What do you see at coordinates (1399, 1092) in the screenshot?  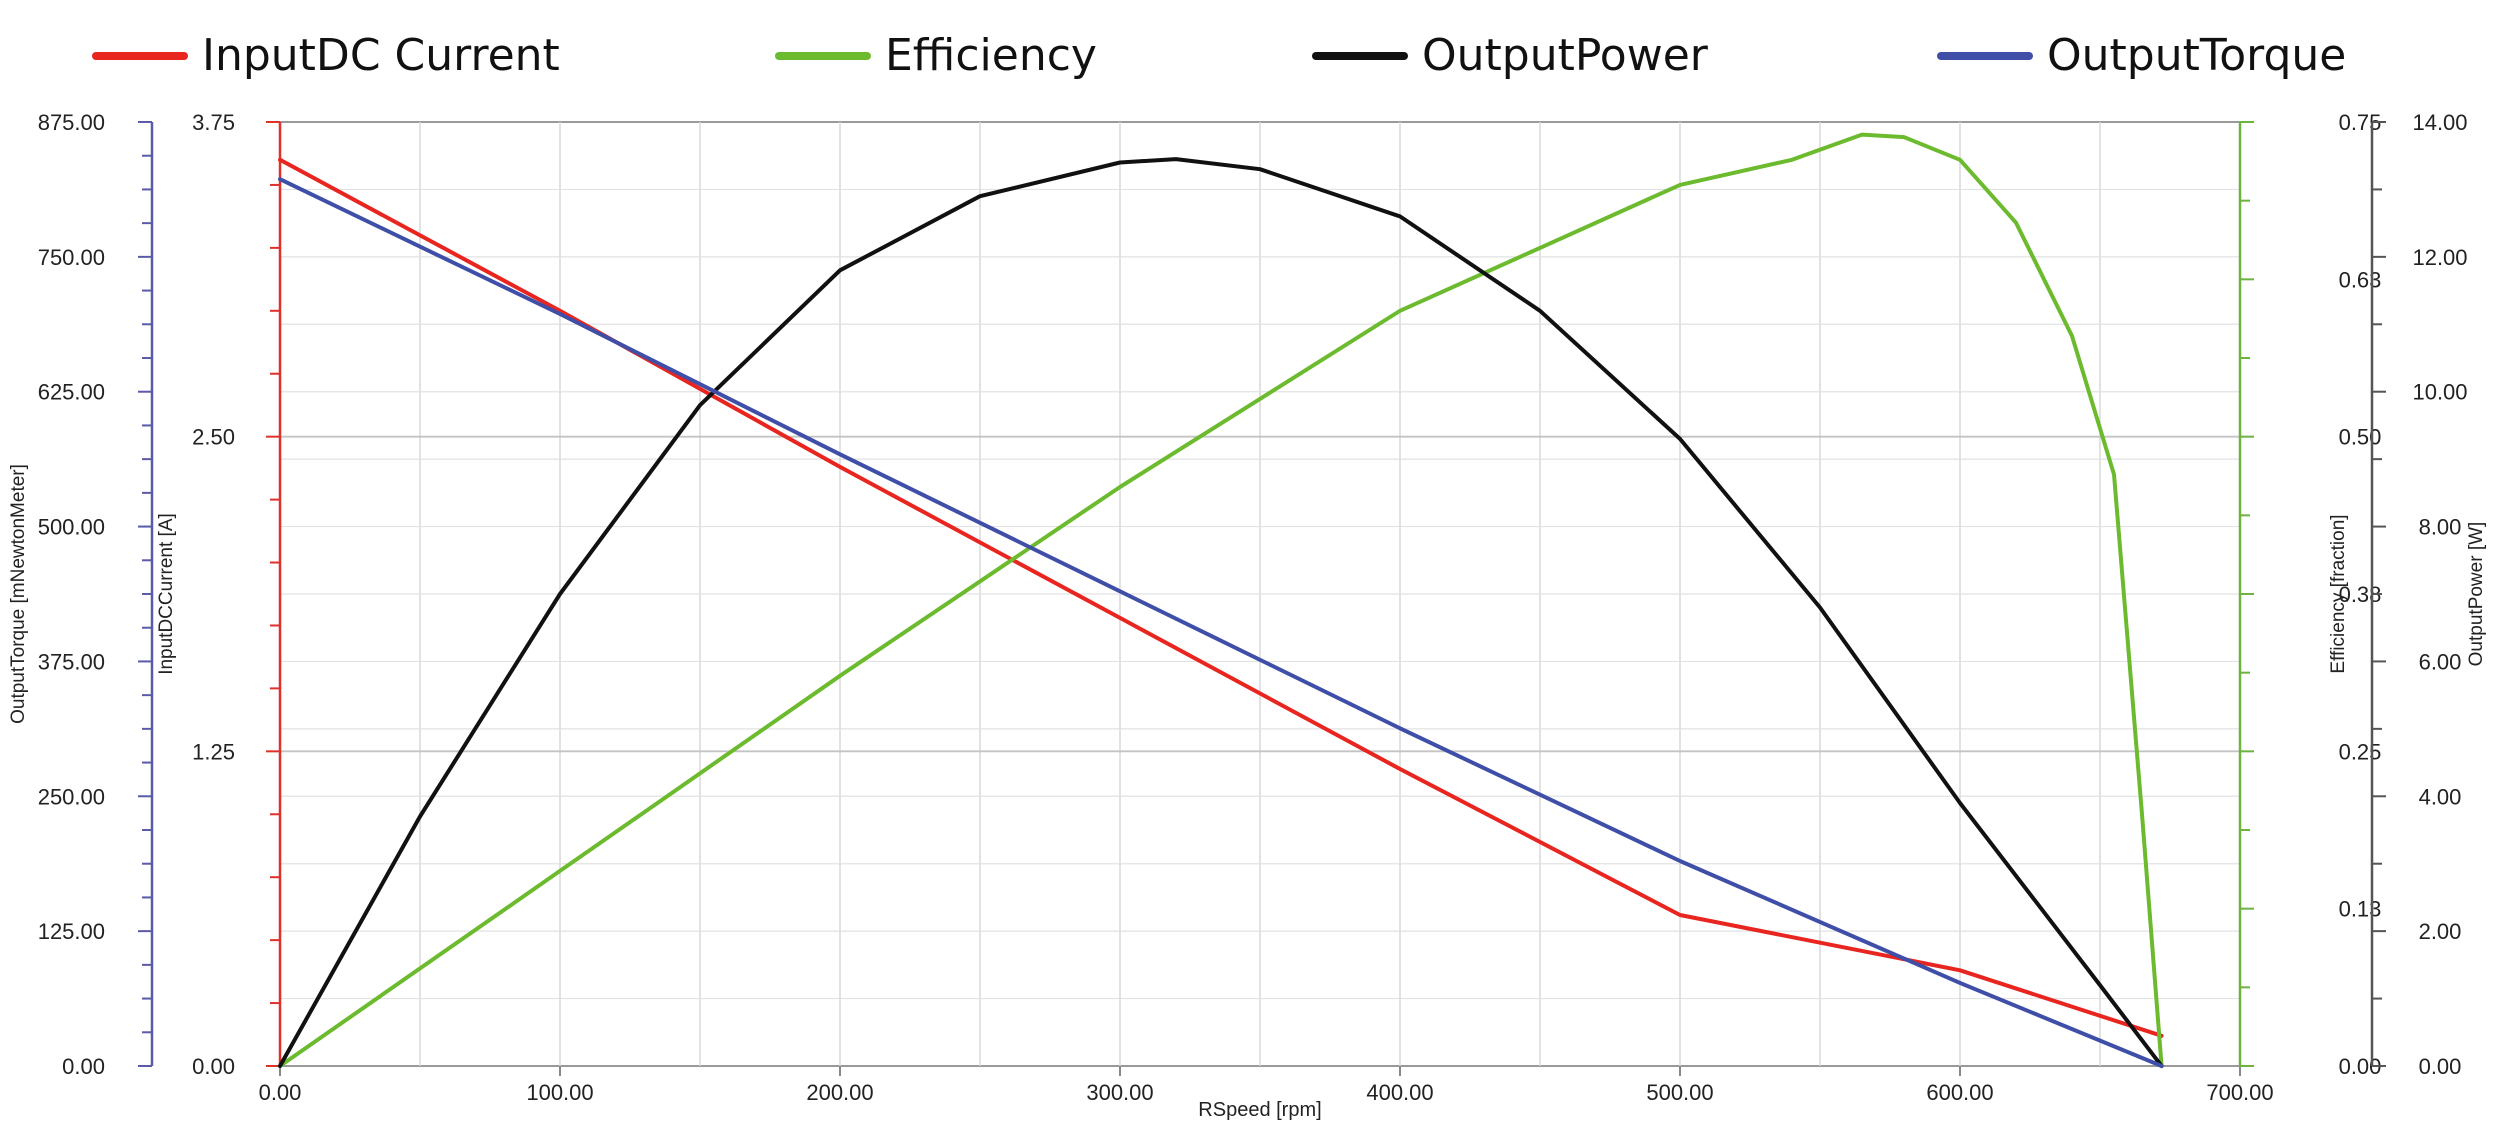 I see `x-tick-label: 400.00` at bounding box center [1399, 1092].